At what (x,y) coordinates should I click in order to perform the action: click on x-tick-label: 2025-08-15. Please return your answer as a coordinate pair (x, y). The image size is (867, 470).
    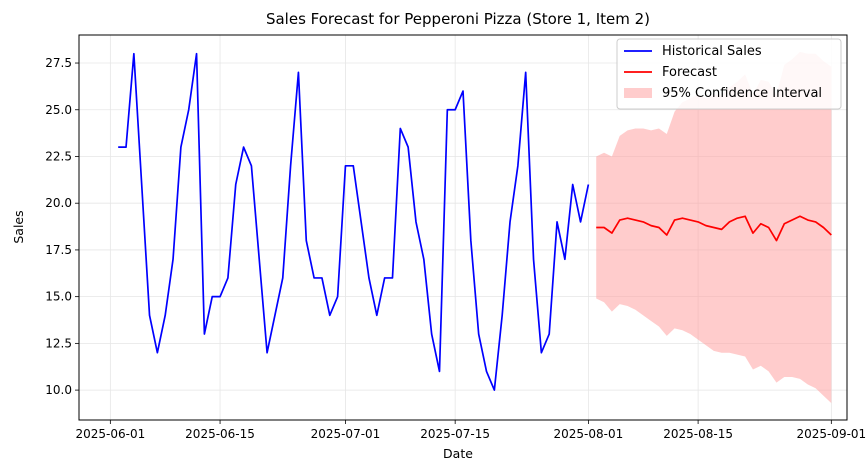
    Looking at the image, I should click on (698, 434).